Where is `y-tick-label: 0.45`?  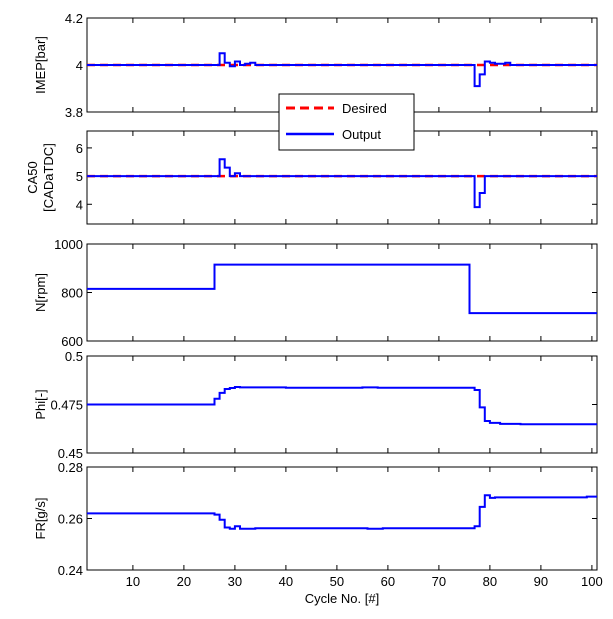
y-tick-label: 0.45 is located at coordinates (70, 453).